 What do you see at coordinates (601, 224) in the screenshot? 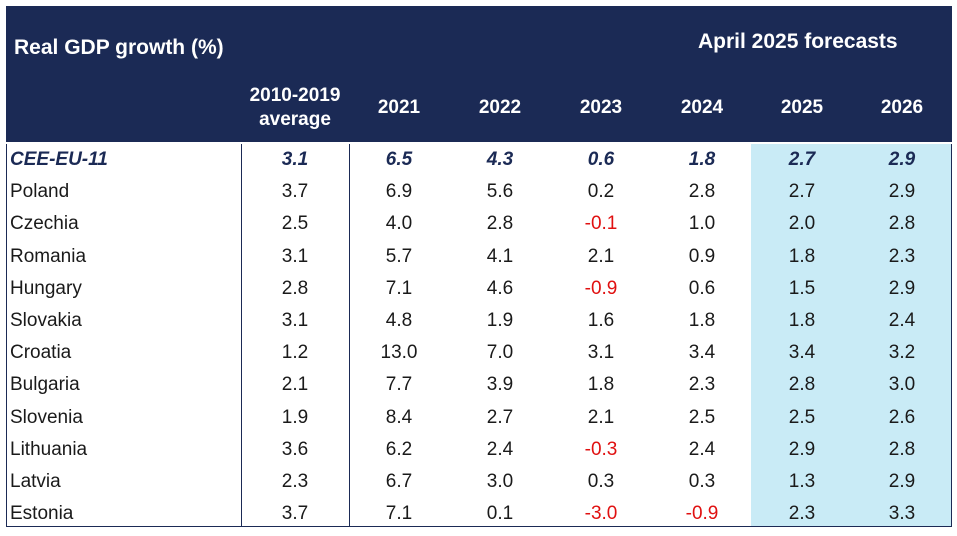
I see `table-cell: -0.1` at bounding box center [601, 224].